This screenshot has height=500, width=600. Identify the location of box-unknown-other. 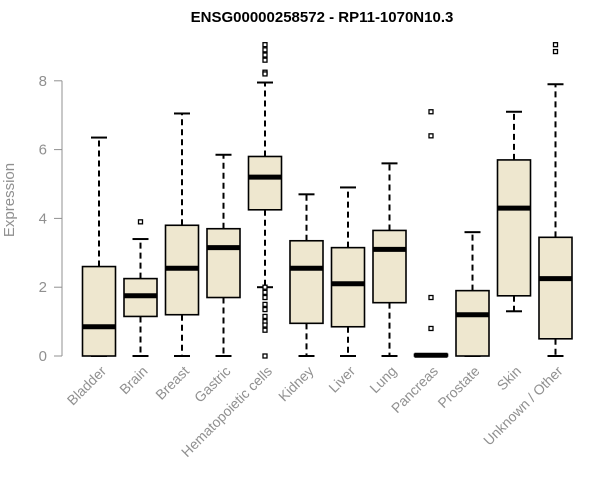
(555, 199).